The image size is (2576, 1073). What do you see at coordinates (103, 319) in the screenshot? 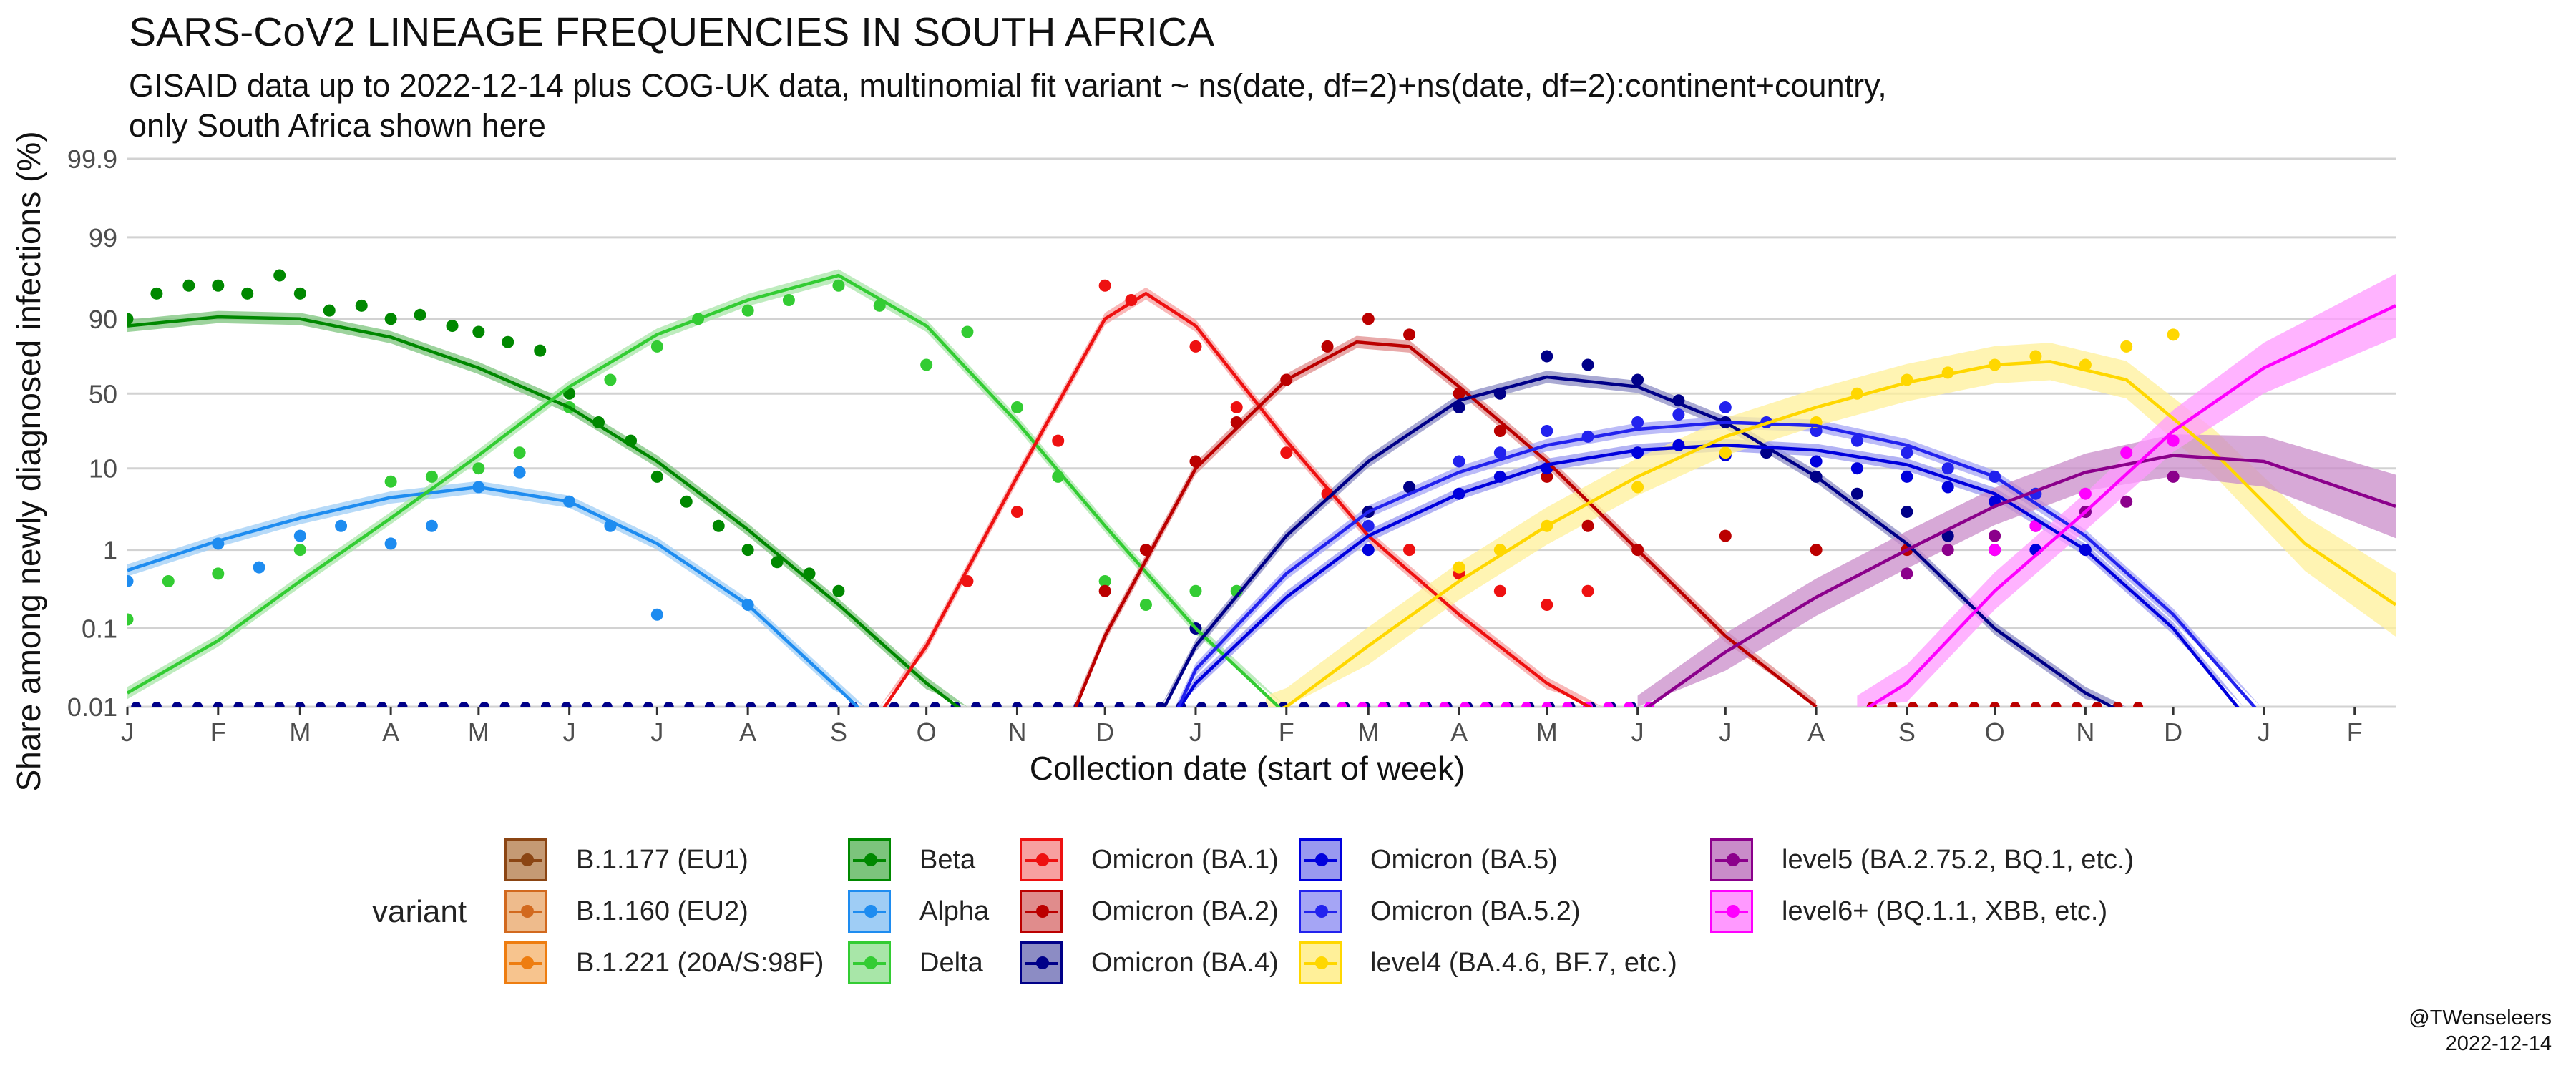
I see `y-tick-label: 90` at bounding box center [103, 319].